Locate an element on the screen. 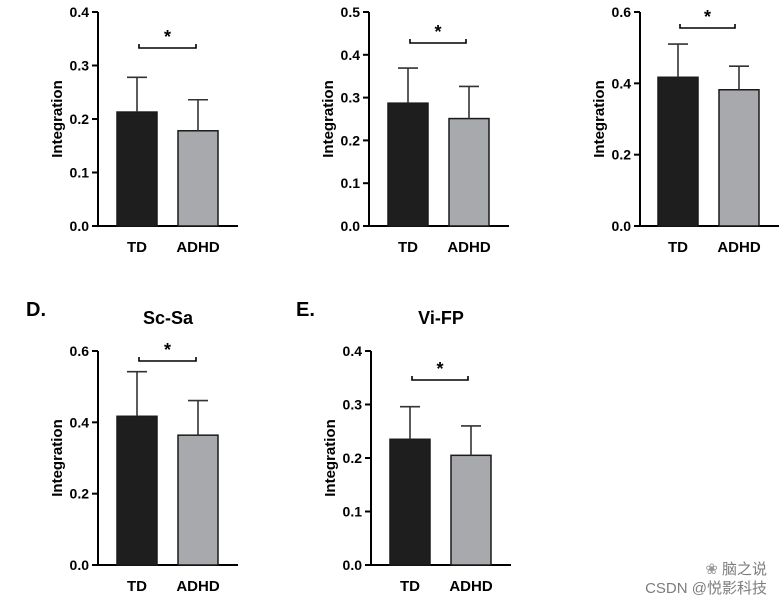 This screenshot has width=783, height=606. chart-panel: 0.0 0.1 0.2 0.3 0.4 Integration TD ADHD * Vi-FP E. is located at coordinates (403, 447).